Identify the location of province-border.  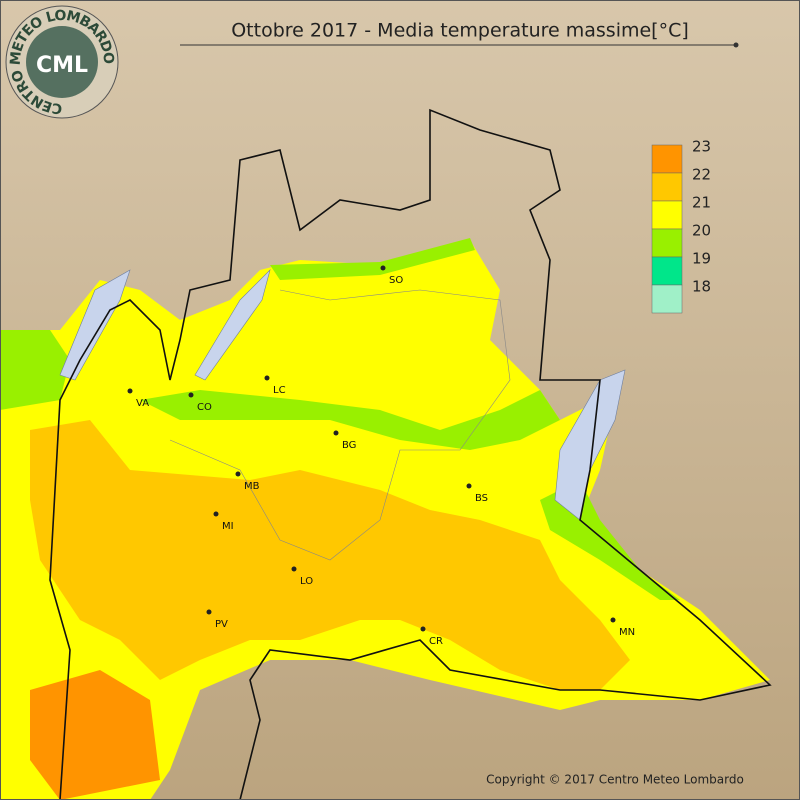
(340, 425).